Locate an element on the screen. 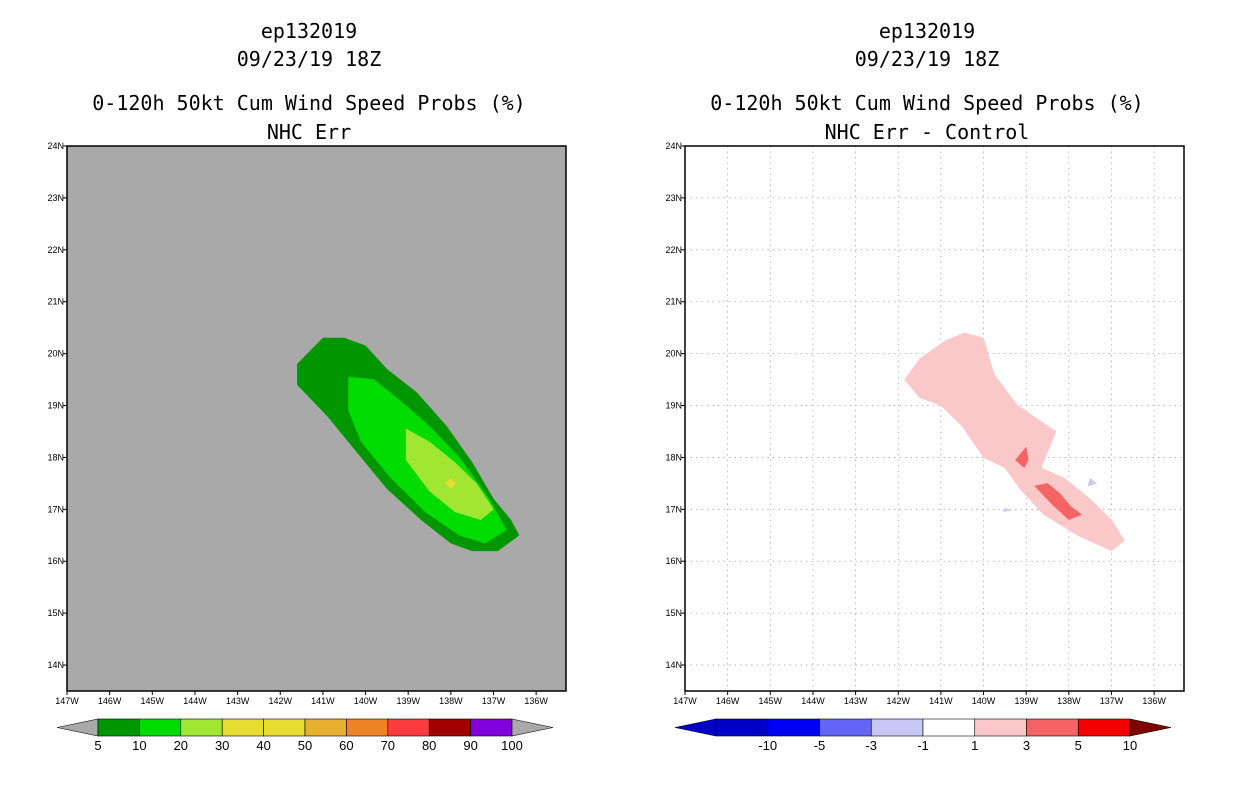 The width and height of the screenshot is (1236, 800). colorbar-label: -5 is located at coordinates (820, 745).